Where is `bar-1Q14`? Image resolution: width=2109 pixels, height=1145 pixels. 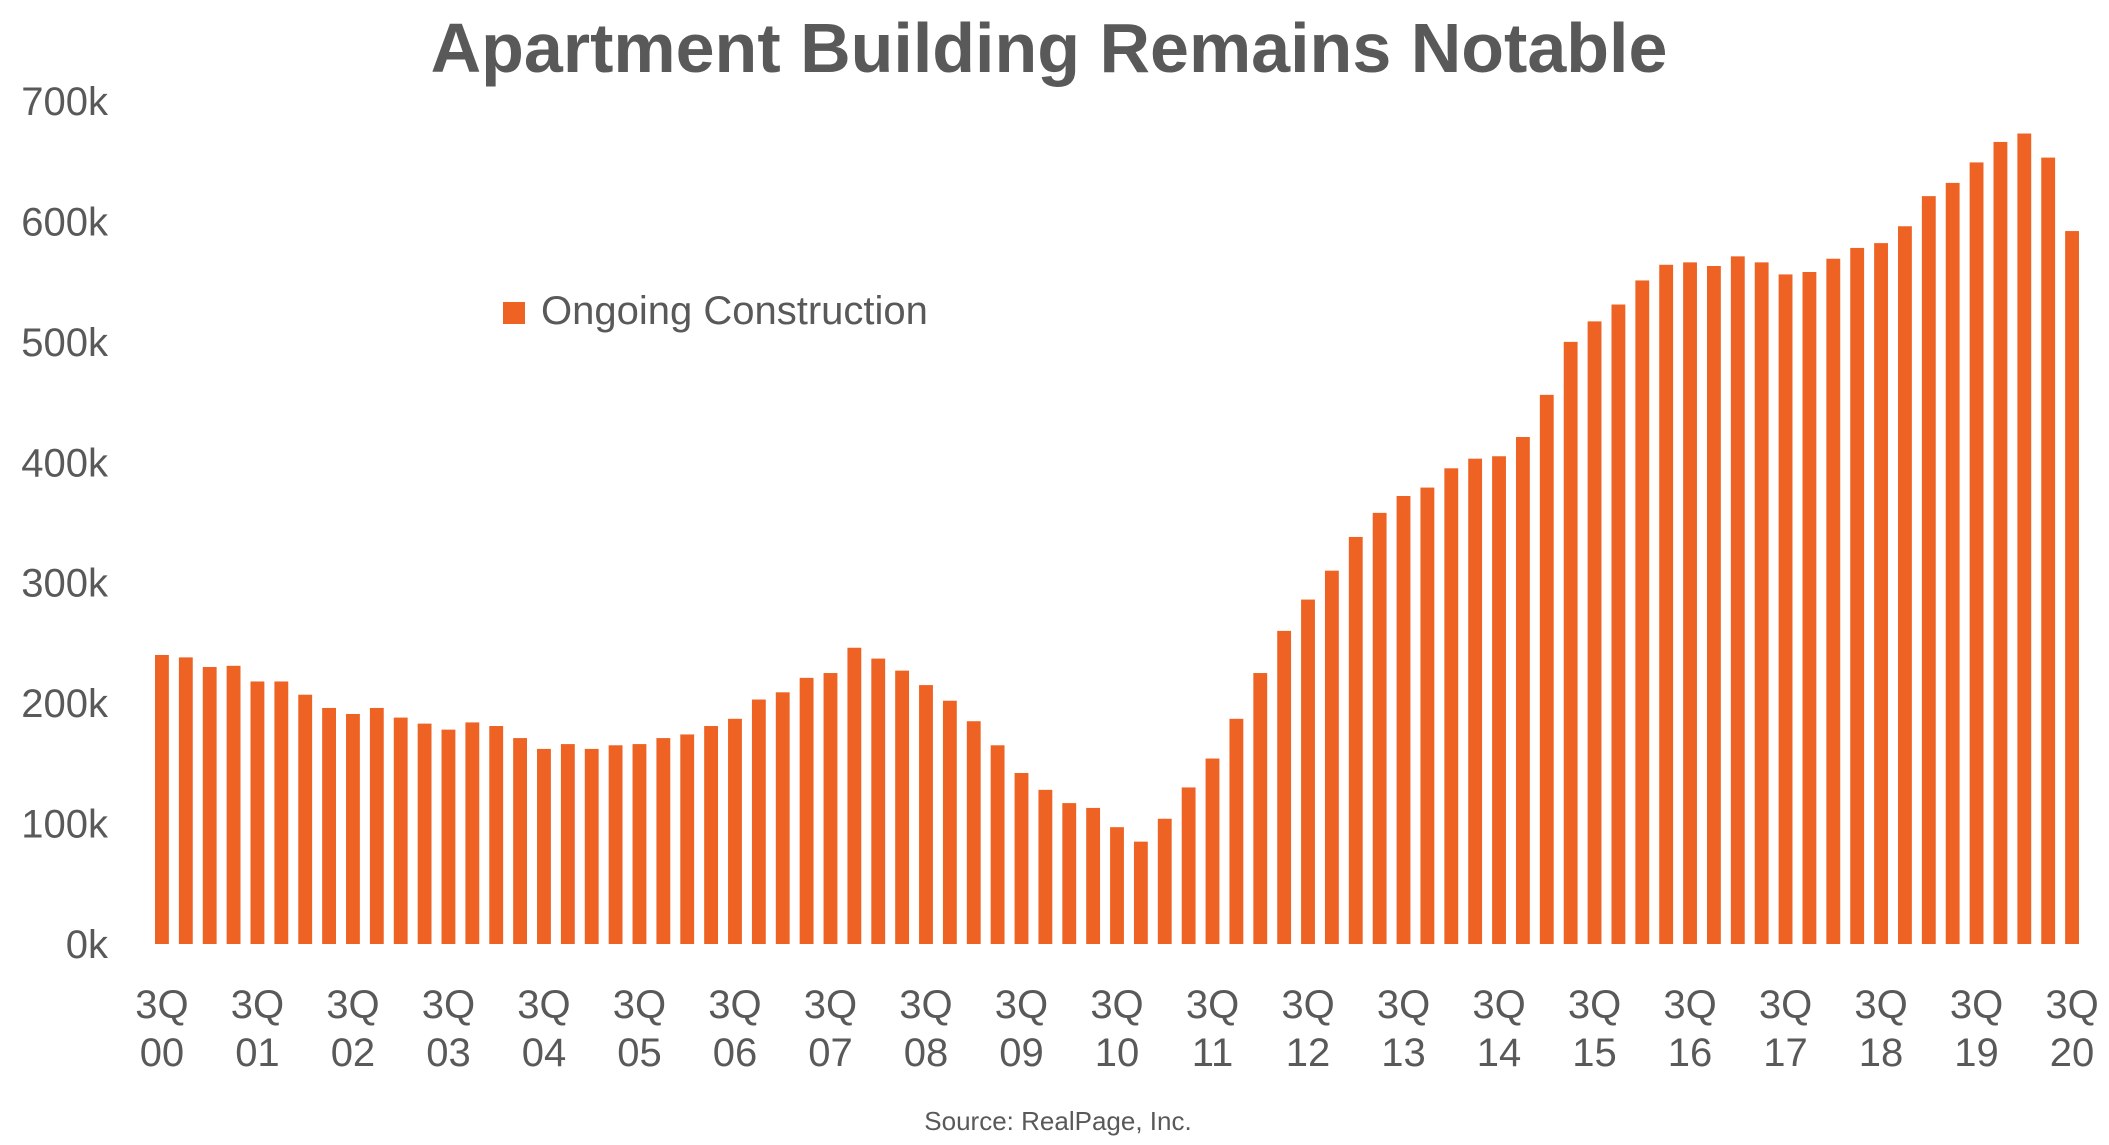 bar-1Q14 is located at coordinates (1451, 706).